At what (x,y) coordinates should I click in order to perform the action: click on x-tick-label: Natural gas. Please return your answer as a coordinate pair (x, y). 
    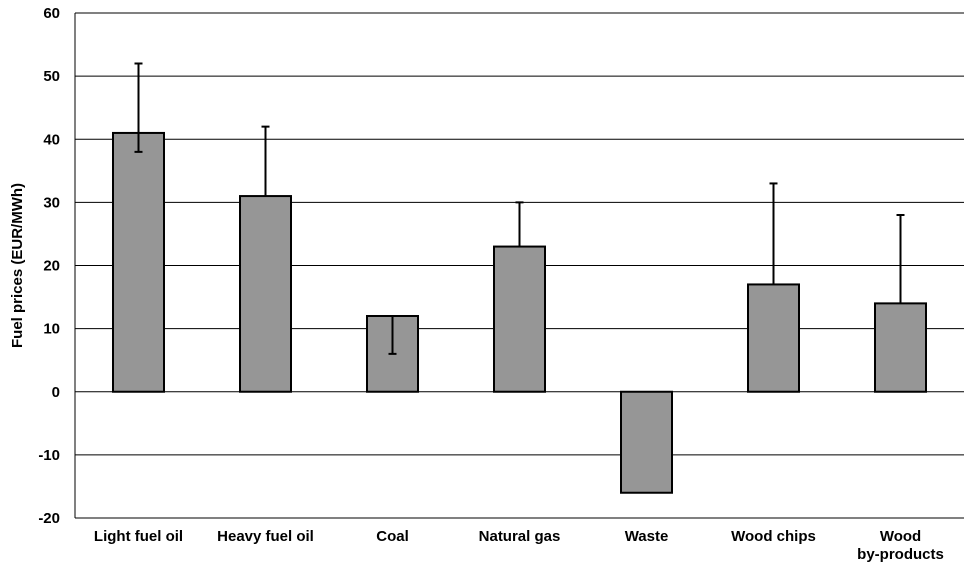
    Looking at the image, I should click on (520, 536).